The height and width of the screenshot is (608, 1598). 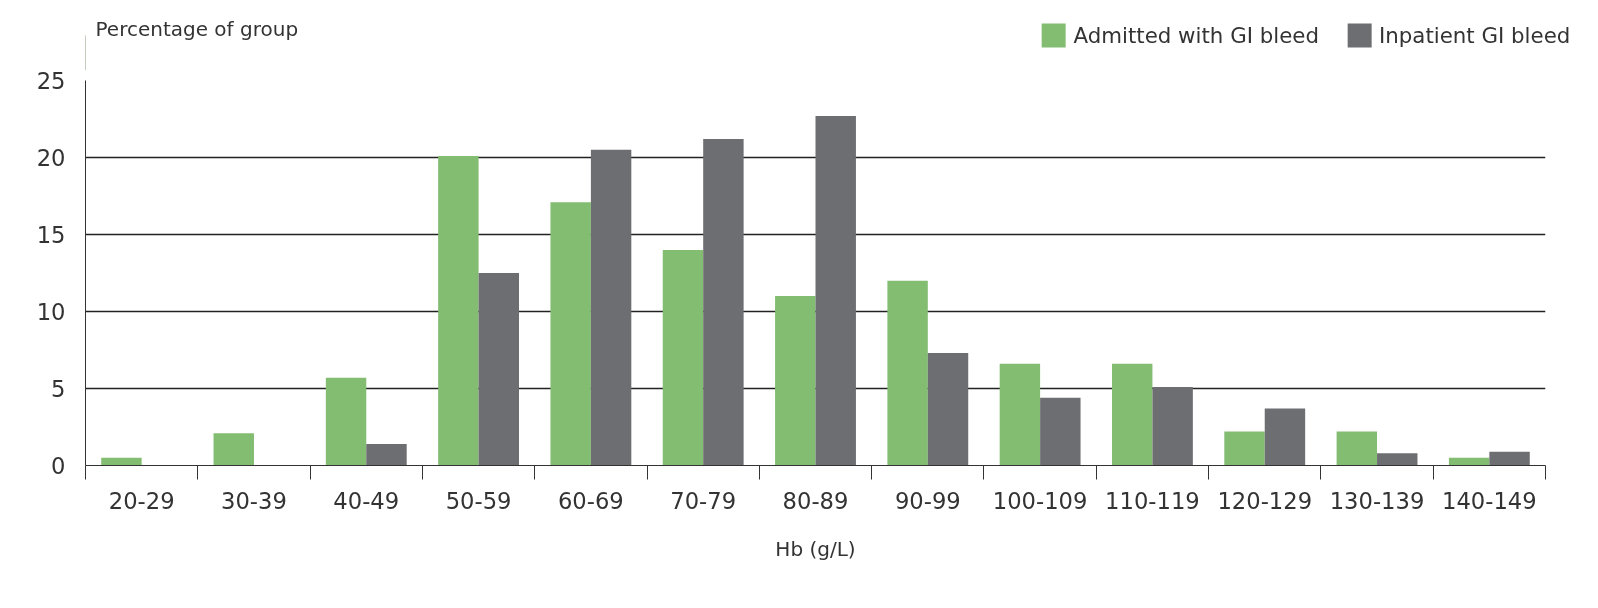 What do you see at coordinates (590, 500) in the screenshot?
I see `x-tick-label: 60-69` at bounding box center [590, 500].